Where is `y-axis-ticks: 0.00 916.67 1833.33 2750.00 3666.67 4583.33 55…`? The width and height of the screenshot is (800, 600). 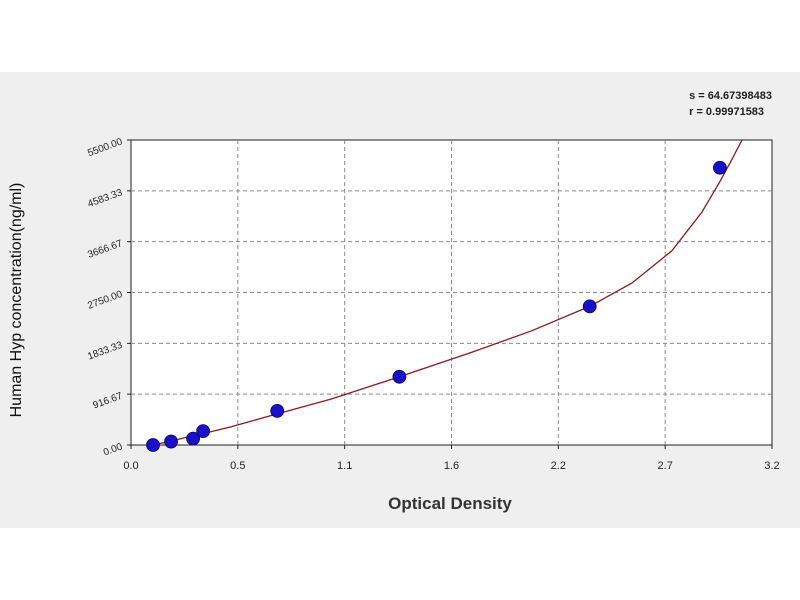
y-axis-ticks: 0.00 916.67 1833.33 2750.00 3666.67 4583.33 55… is located at coordinates (108, 297).